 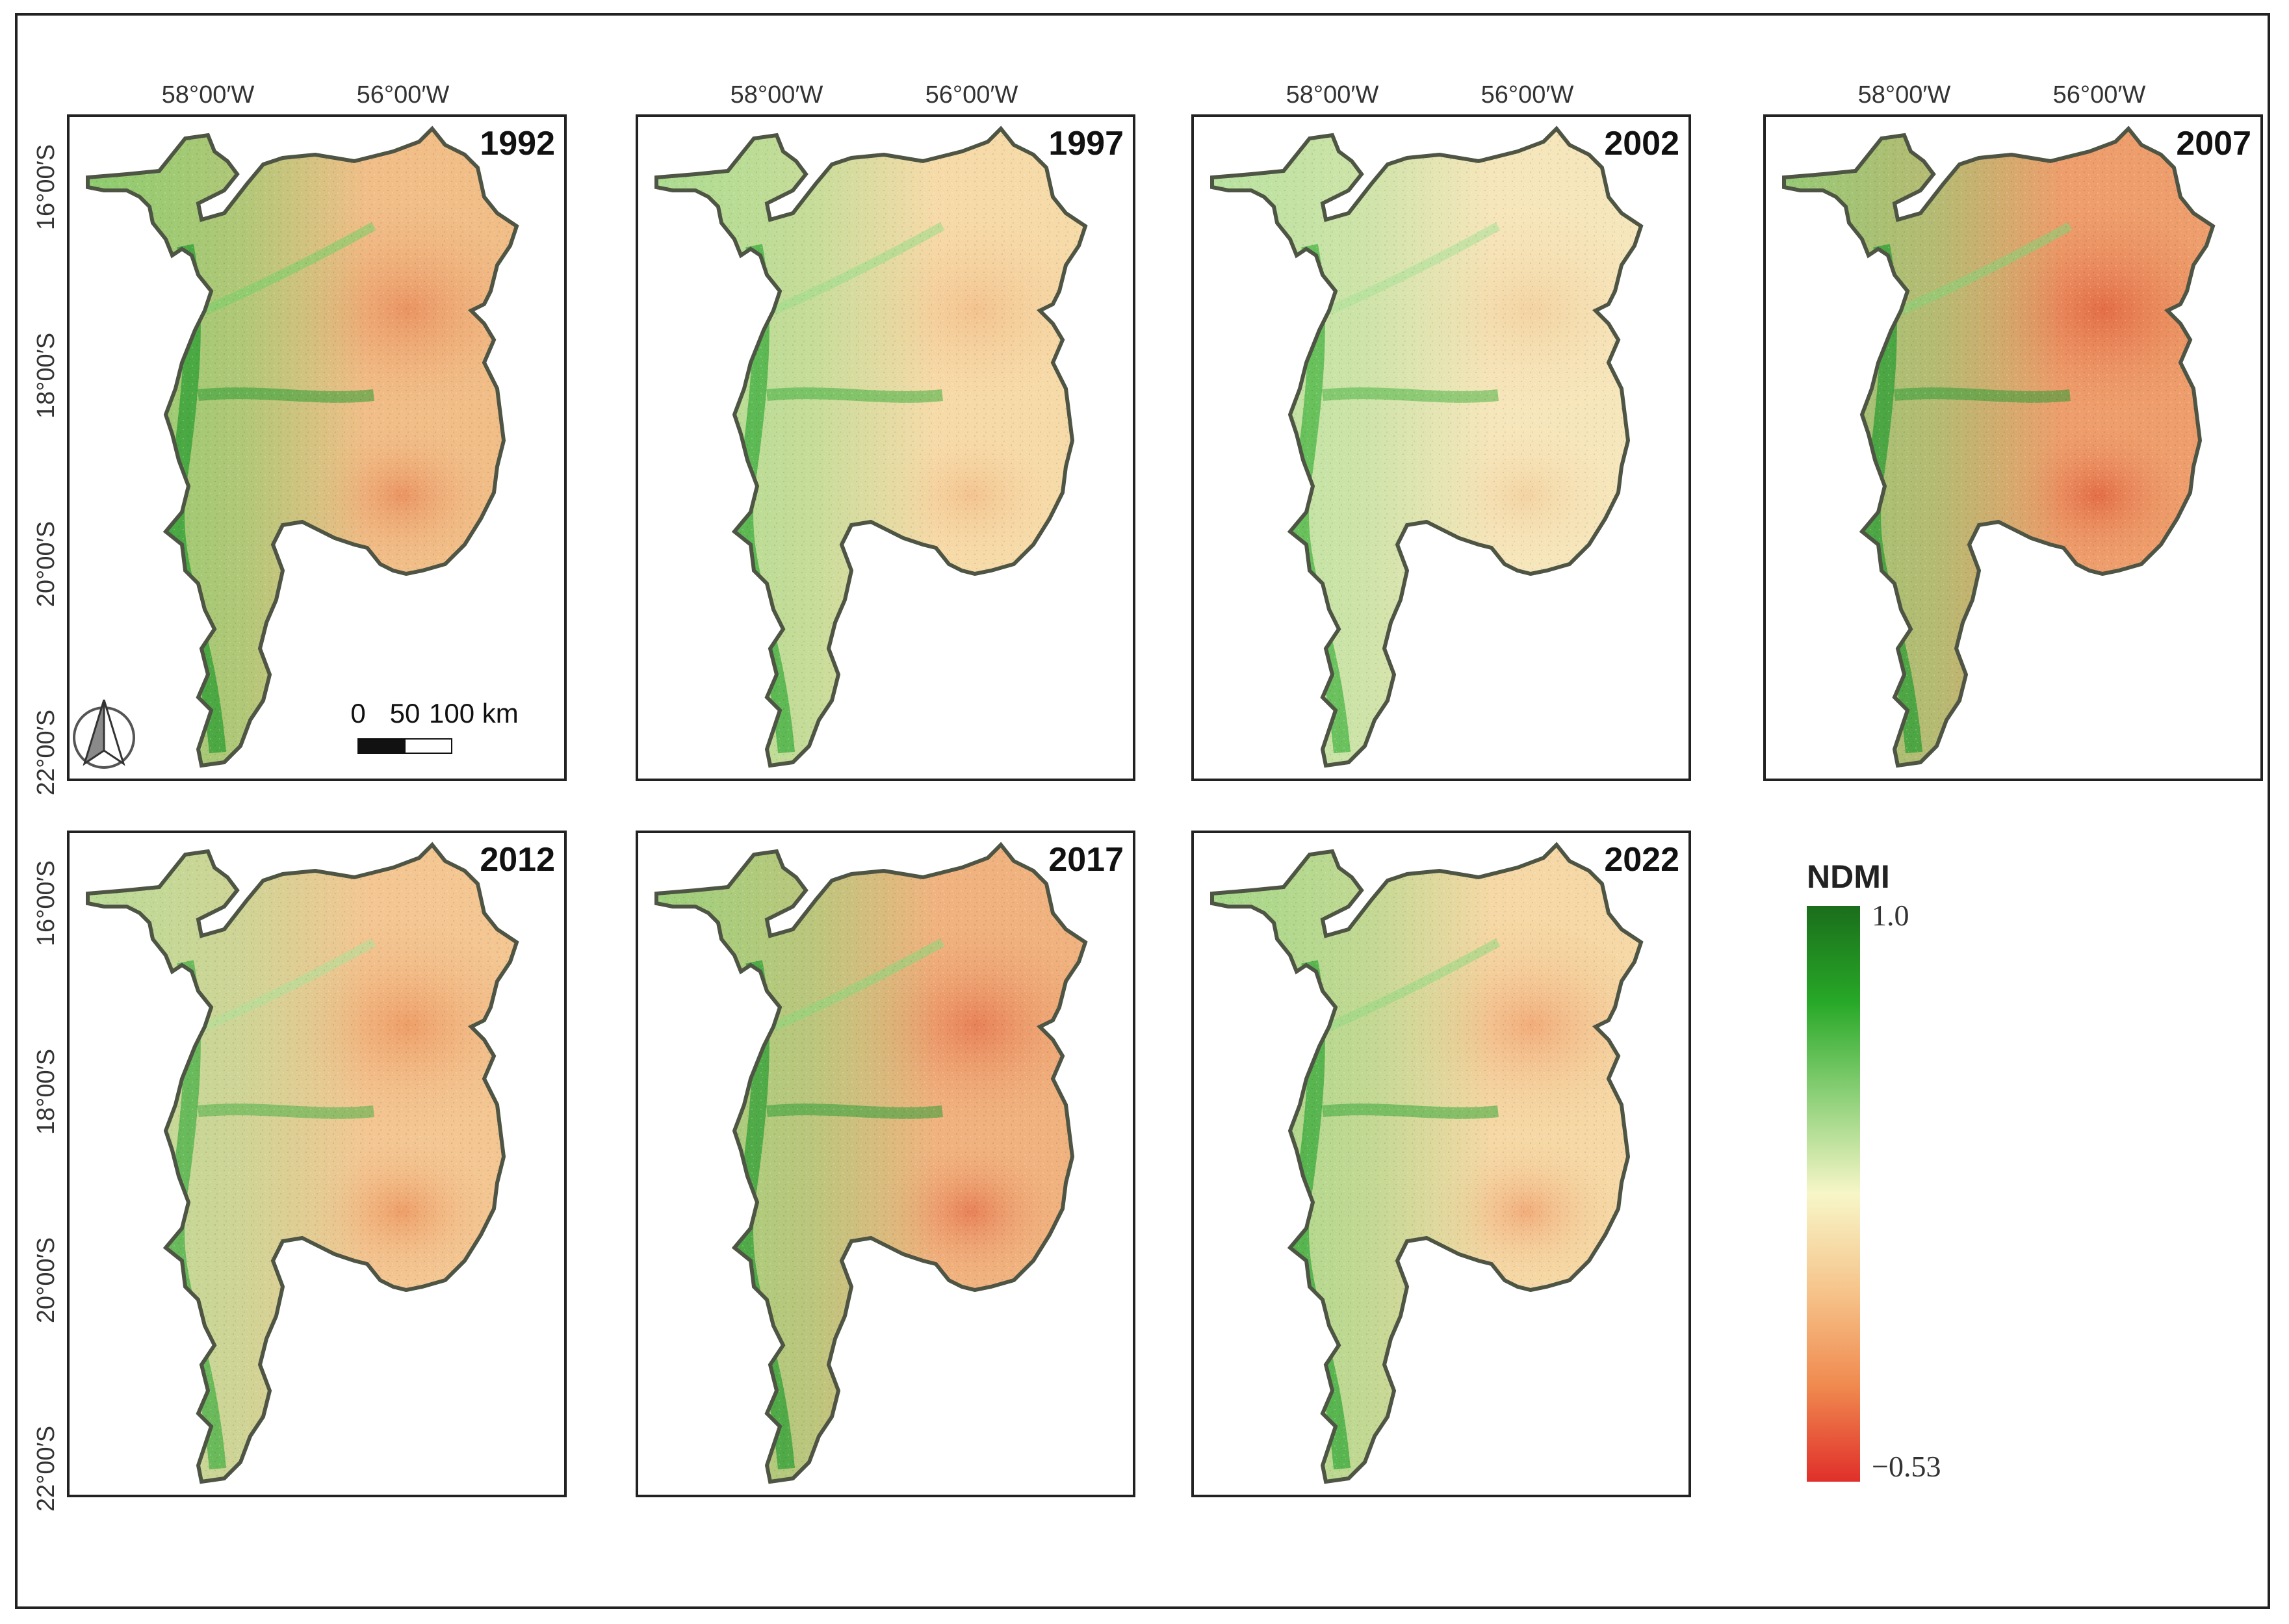 What do you see at coordinates (2013, 431) in the screenshot?
I see `map-panel-2007: 2007 58°00′W 56°00′W` at bounding box center [2013, 431].